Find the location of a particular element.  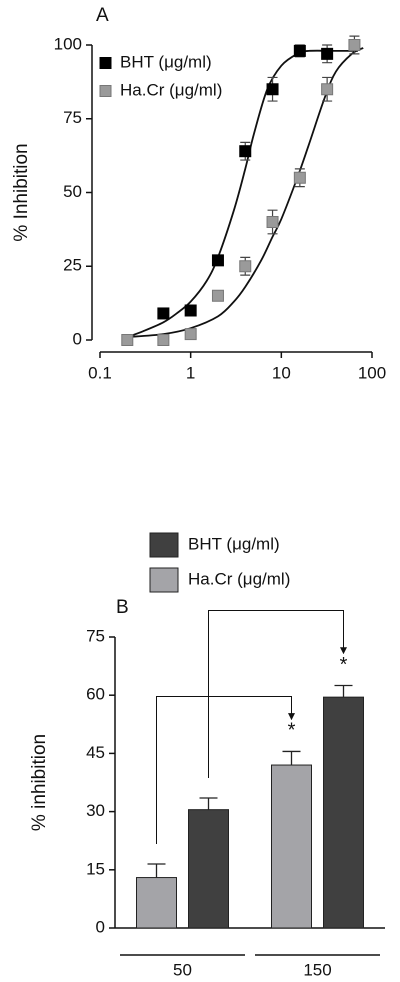

y-tick-label: 15 is located at coordinates (95, 868).